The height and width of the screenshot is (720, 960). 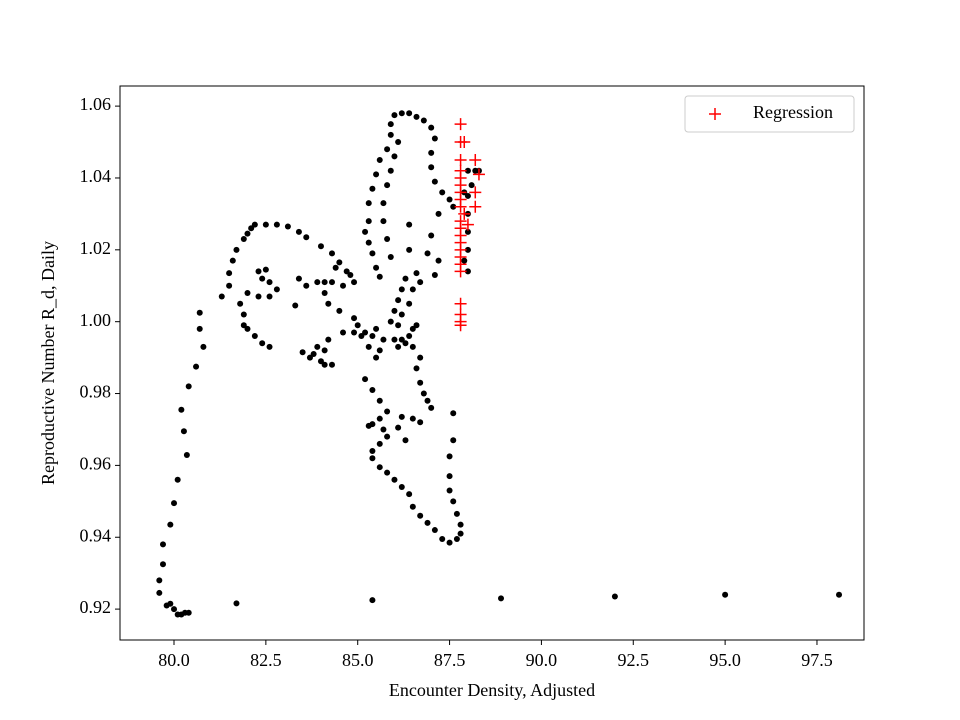 What do you see at coordinates (96, 464) in the screenshot?
I see `y-tick-label: 0.96` at bounding box center [96, 464].